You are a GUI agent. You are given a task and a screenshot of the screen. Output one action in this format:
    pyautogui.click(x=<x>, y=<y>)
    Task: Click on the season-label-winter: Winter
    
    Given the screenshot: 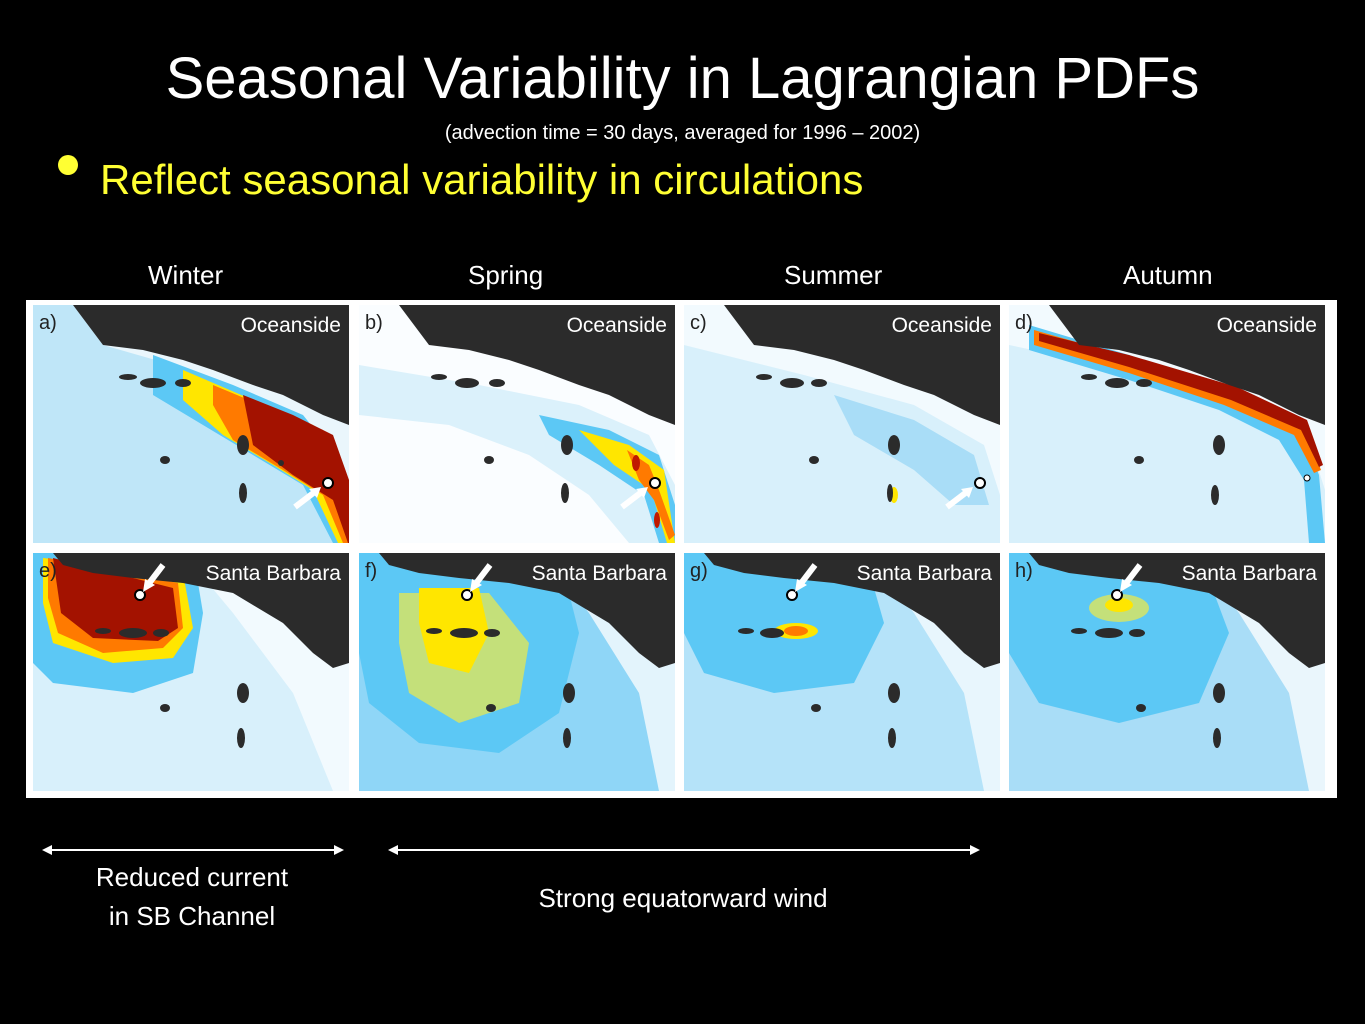 What is the action you would take?
    pyautogui.click(x=186, y=275)
    